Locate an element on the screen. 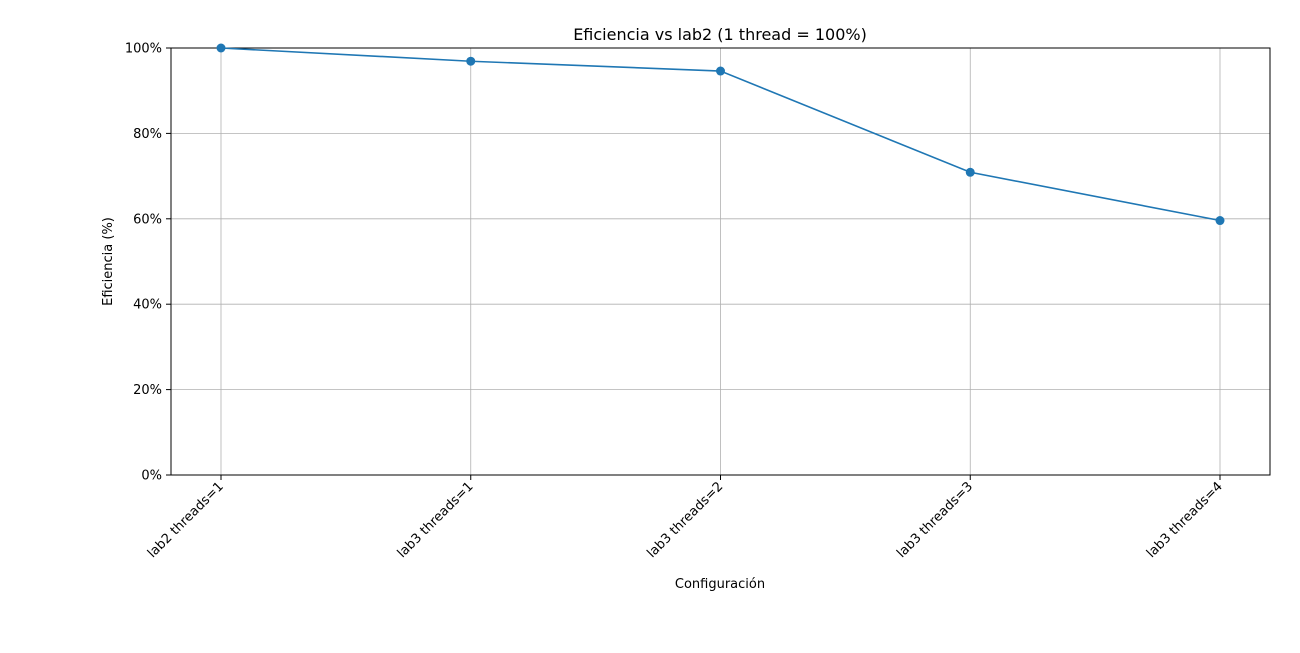 The width and height of the screenshot is (1300, 653). y-tick-label: 80% is located at coordinates (147, 134).